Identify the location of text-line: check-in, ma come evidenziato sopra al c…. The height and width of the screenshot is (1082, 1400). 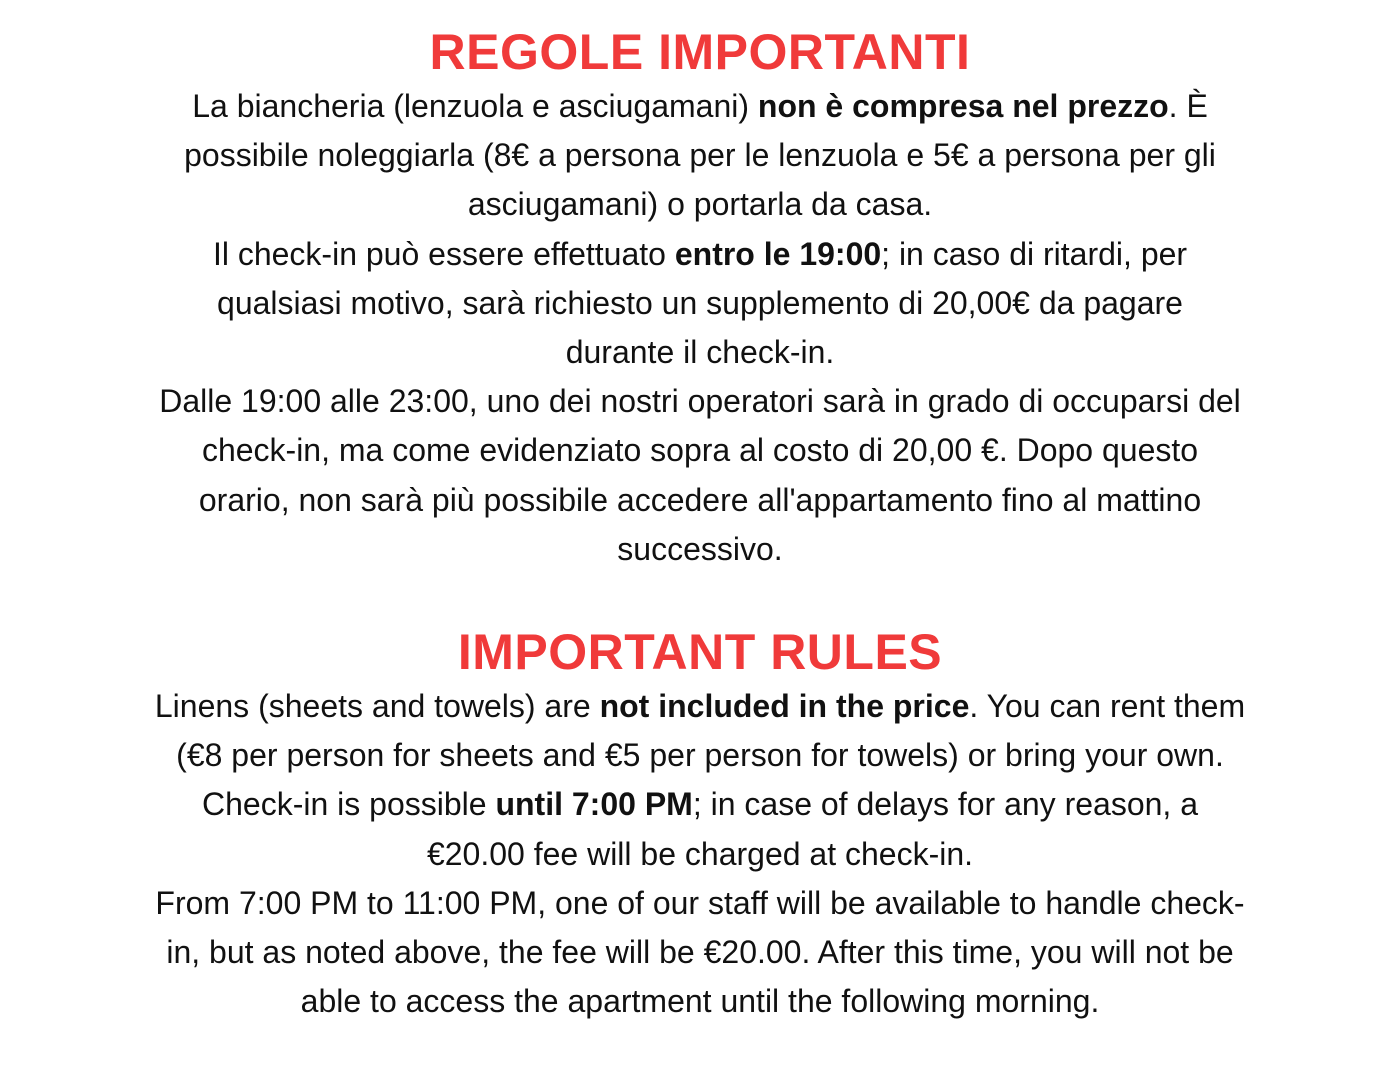
(700, 450).